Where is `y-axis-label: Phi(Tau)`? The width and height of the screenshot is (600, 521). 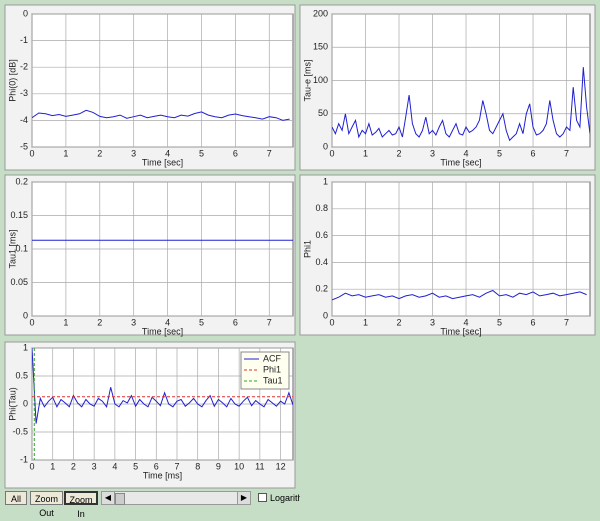 y-axis-label: Phi(Tau) is located at coordinates (12, 404).